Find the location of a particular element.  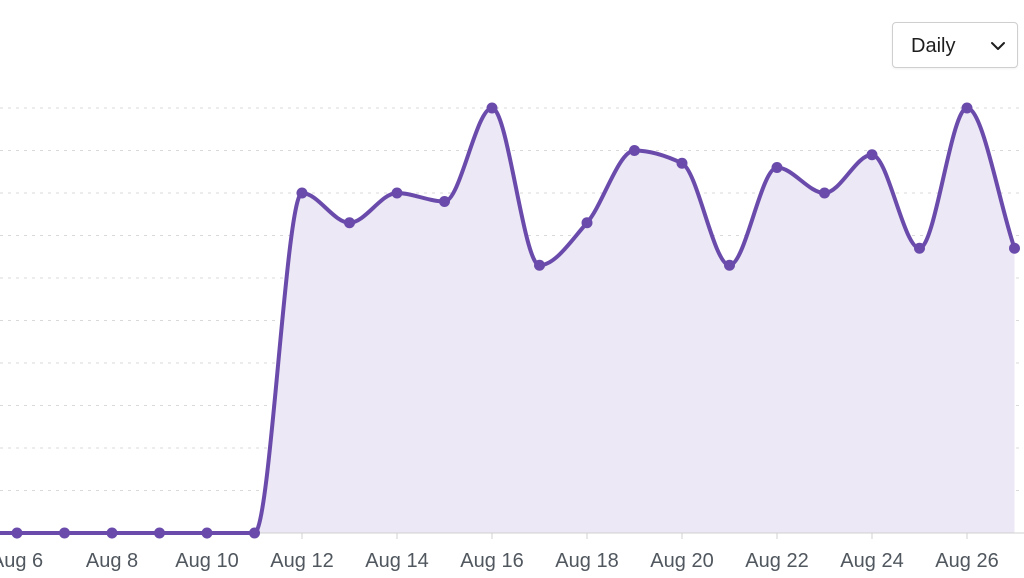

period-select: Daily is located at coordinates (955, 45).